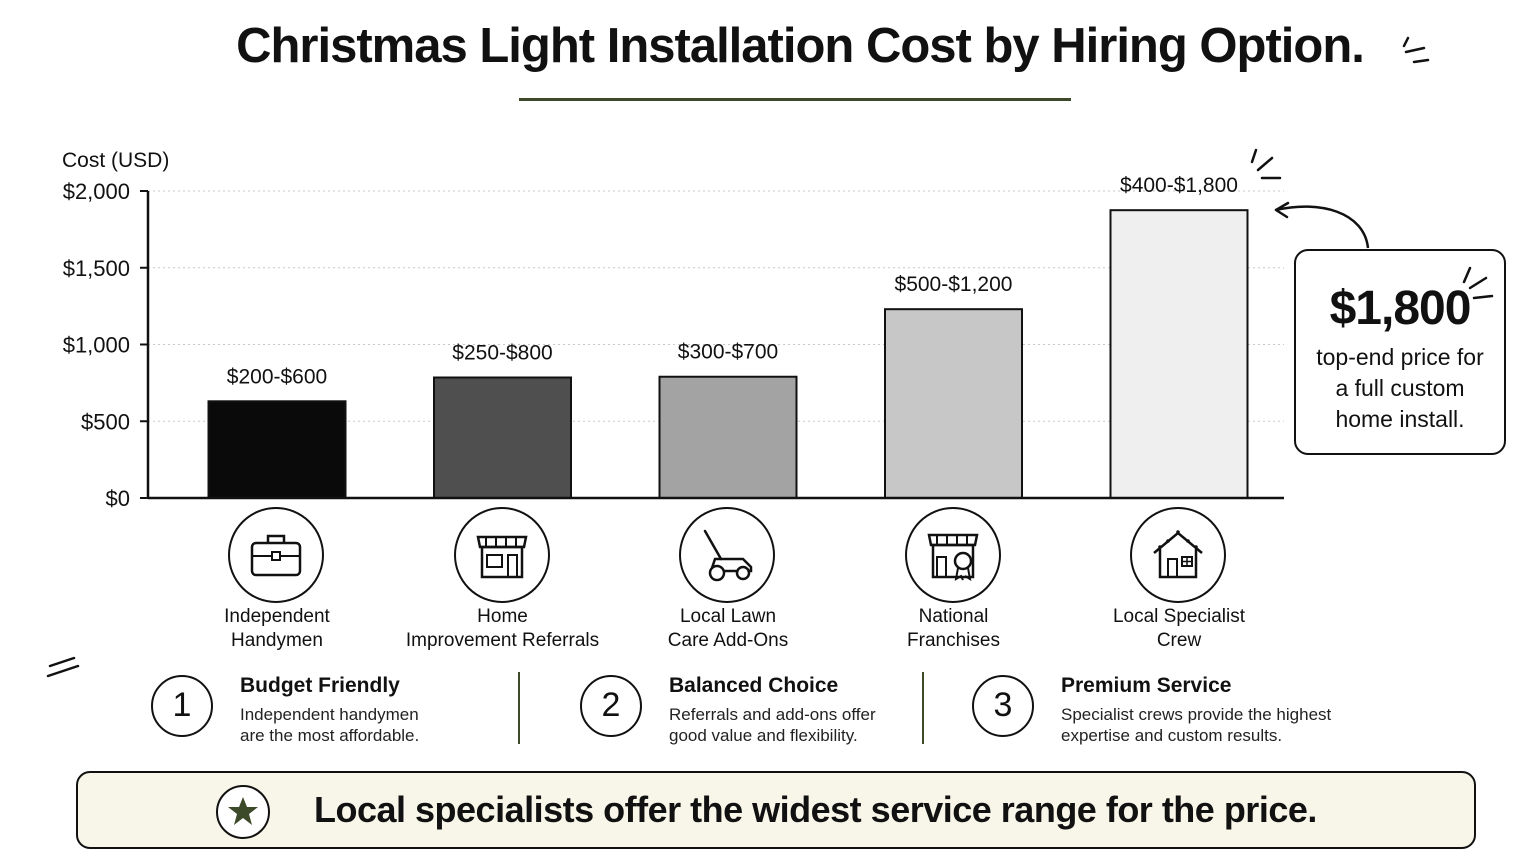 The height and width of the screenshot is (864, 1536). I want to click on x-tick-label-line: Home, so click(502, 616).